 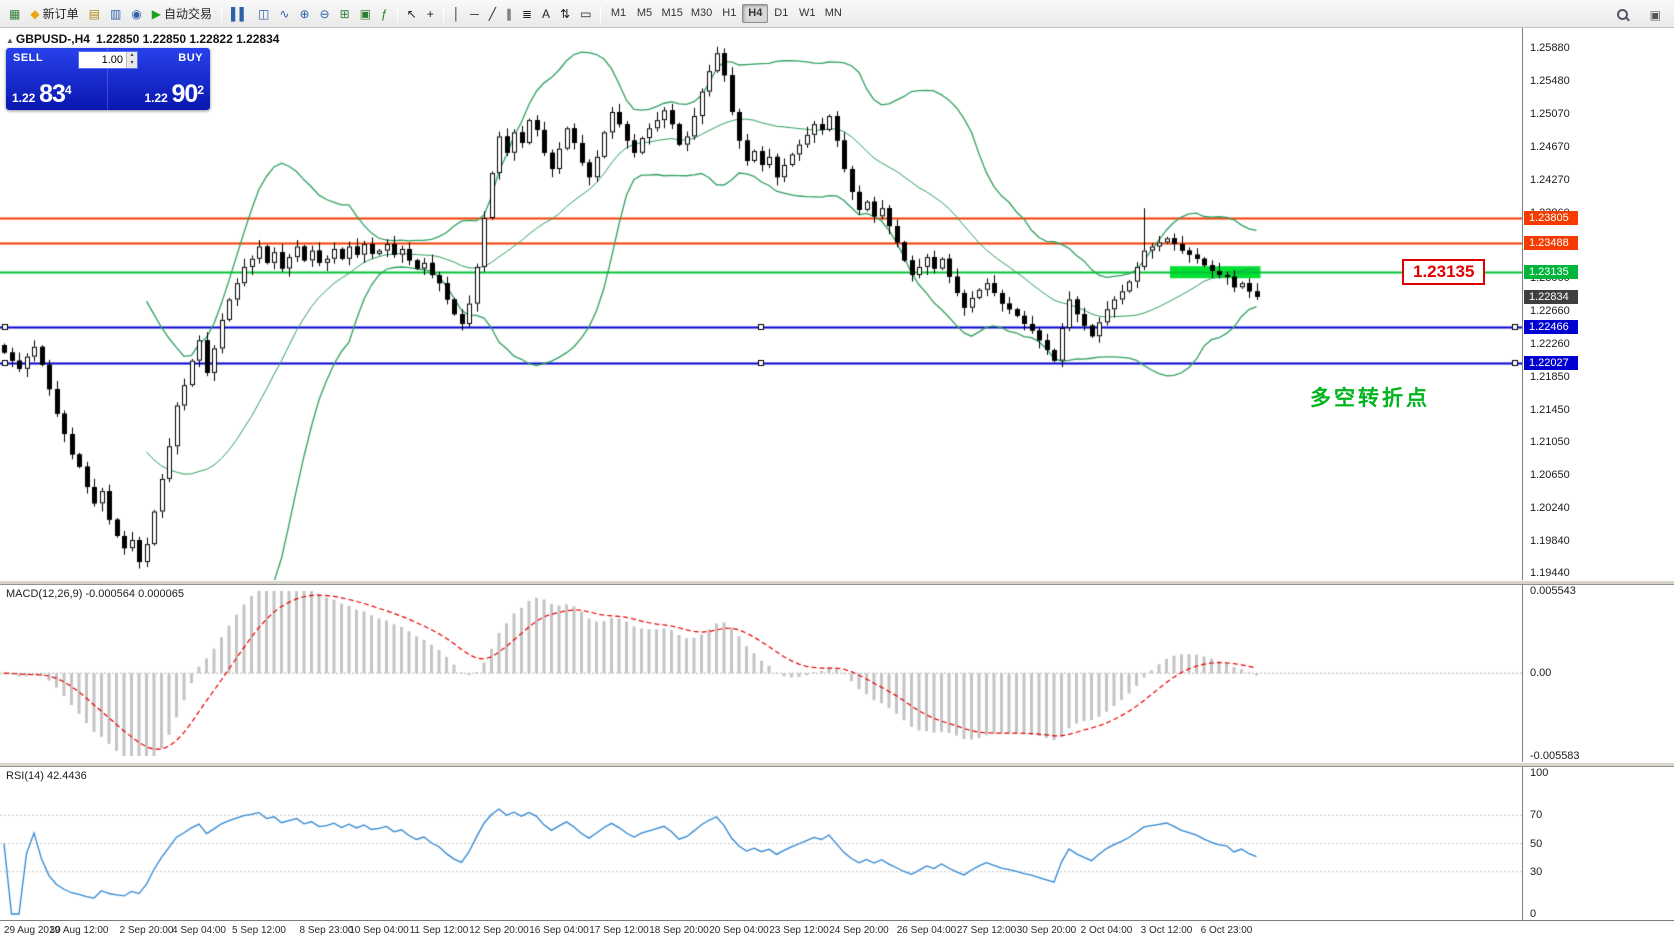 What do you see at coordinates (115, 13) in the screenshot?
I see `market-watch-button: ▥` at bounding box center [115, 13].